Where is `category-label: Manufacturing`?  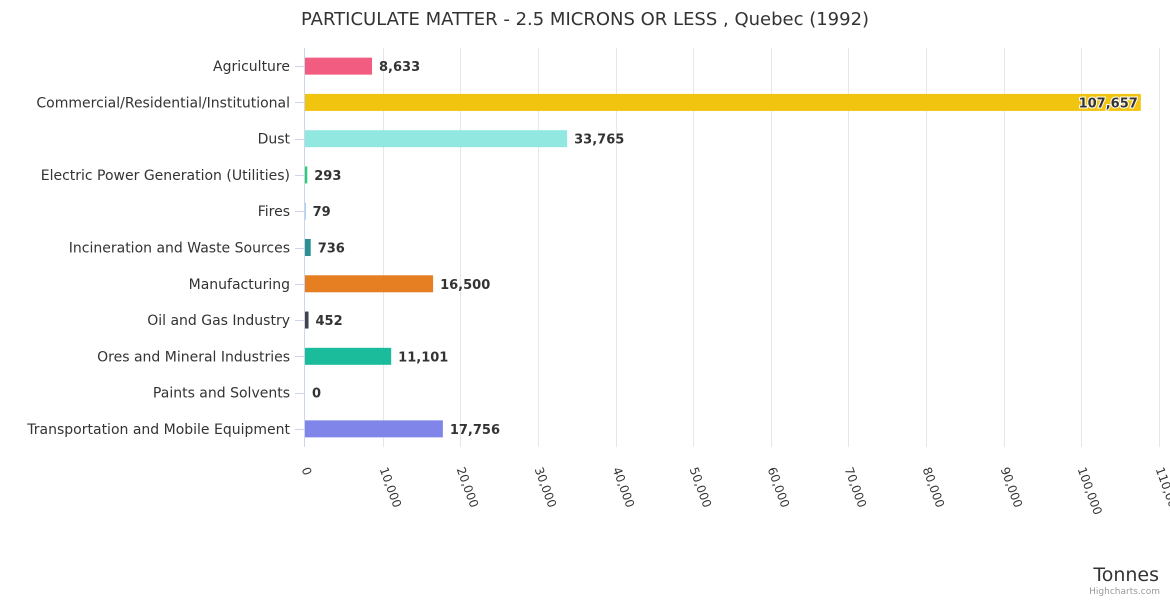 category-label: Manufacturing is located at coordinates (239, 285).